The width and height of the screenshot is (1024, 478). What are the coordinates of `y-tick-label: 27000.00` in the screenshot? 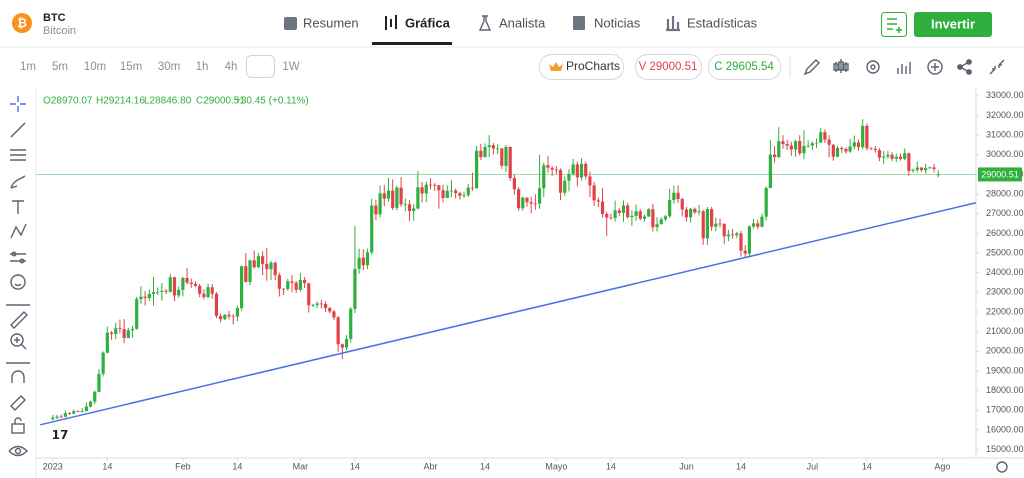 It's located at (1005, 213).